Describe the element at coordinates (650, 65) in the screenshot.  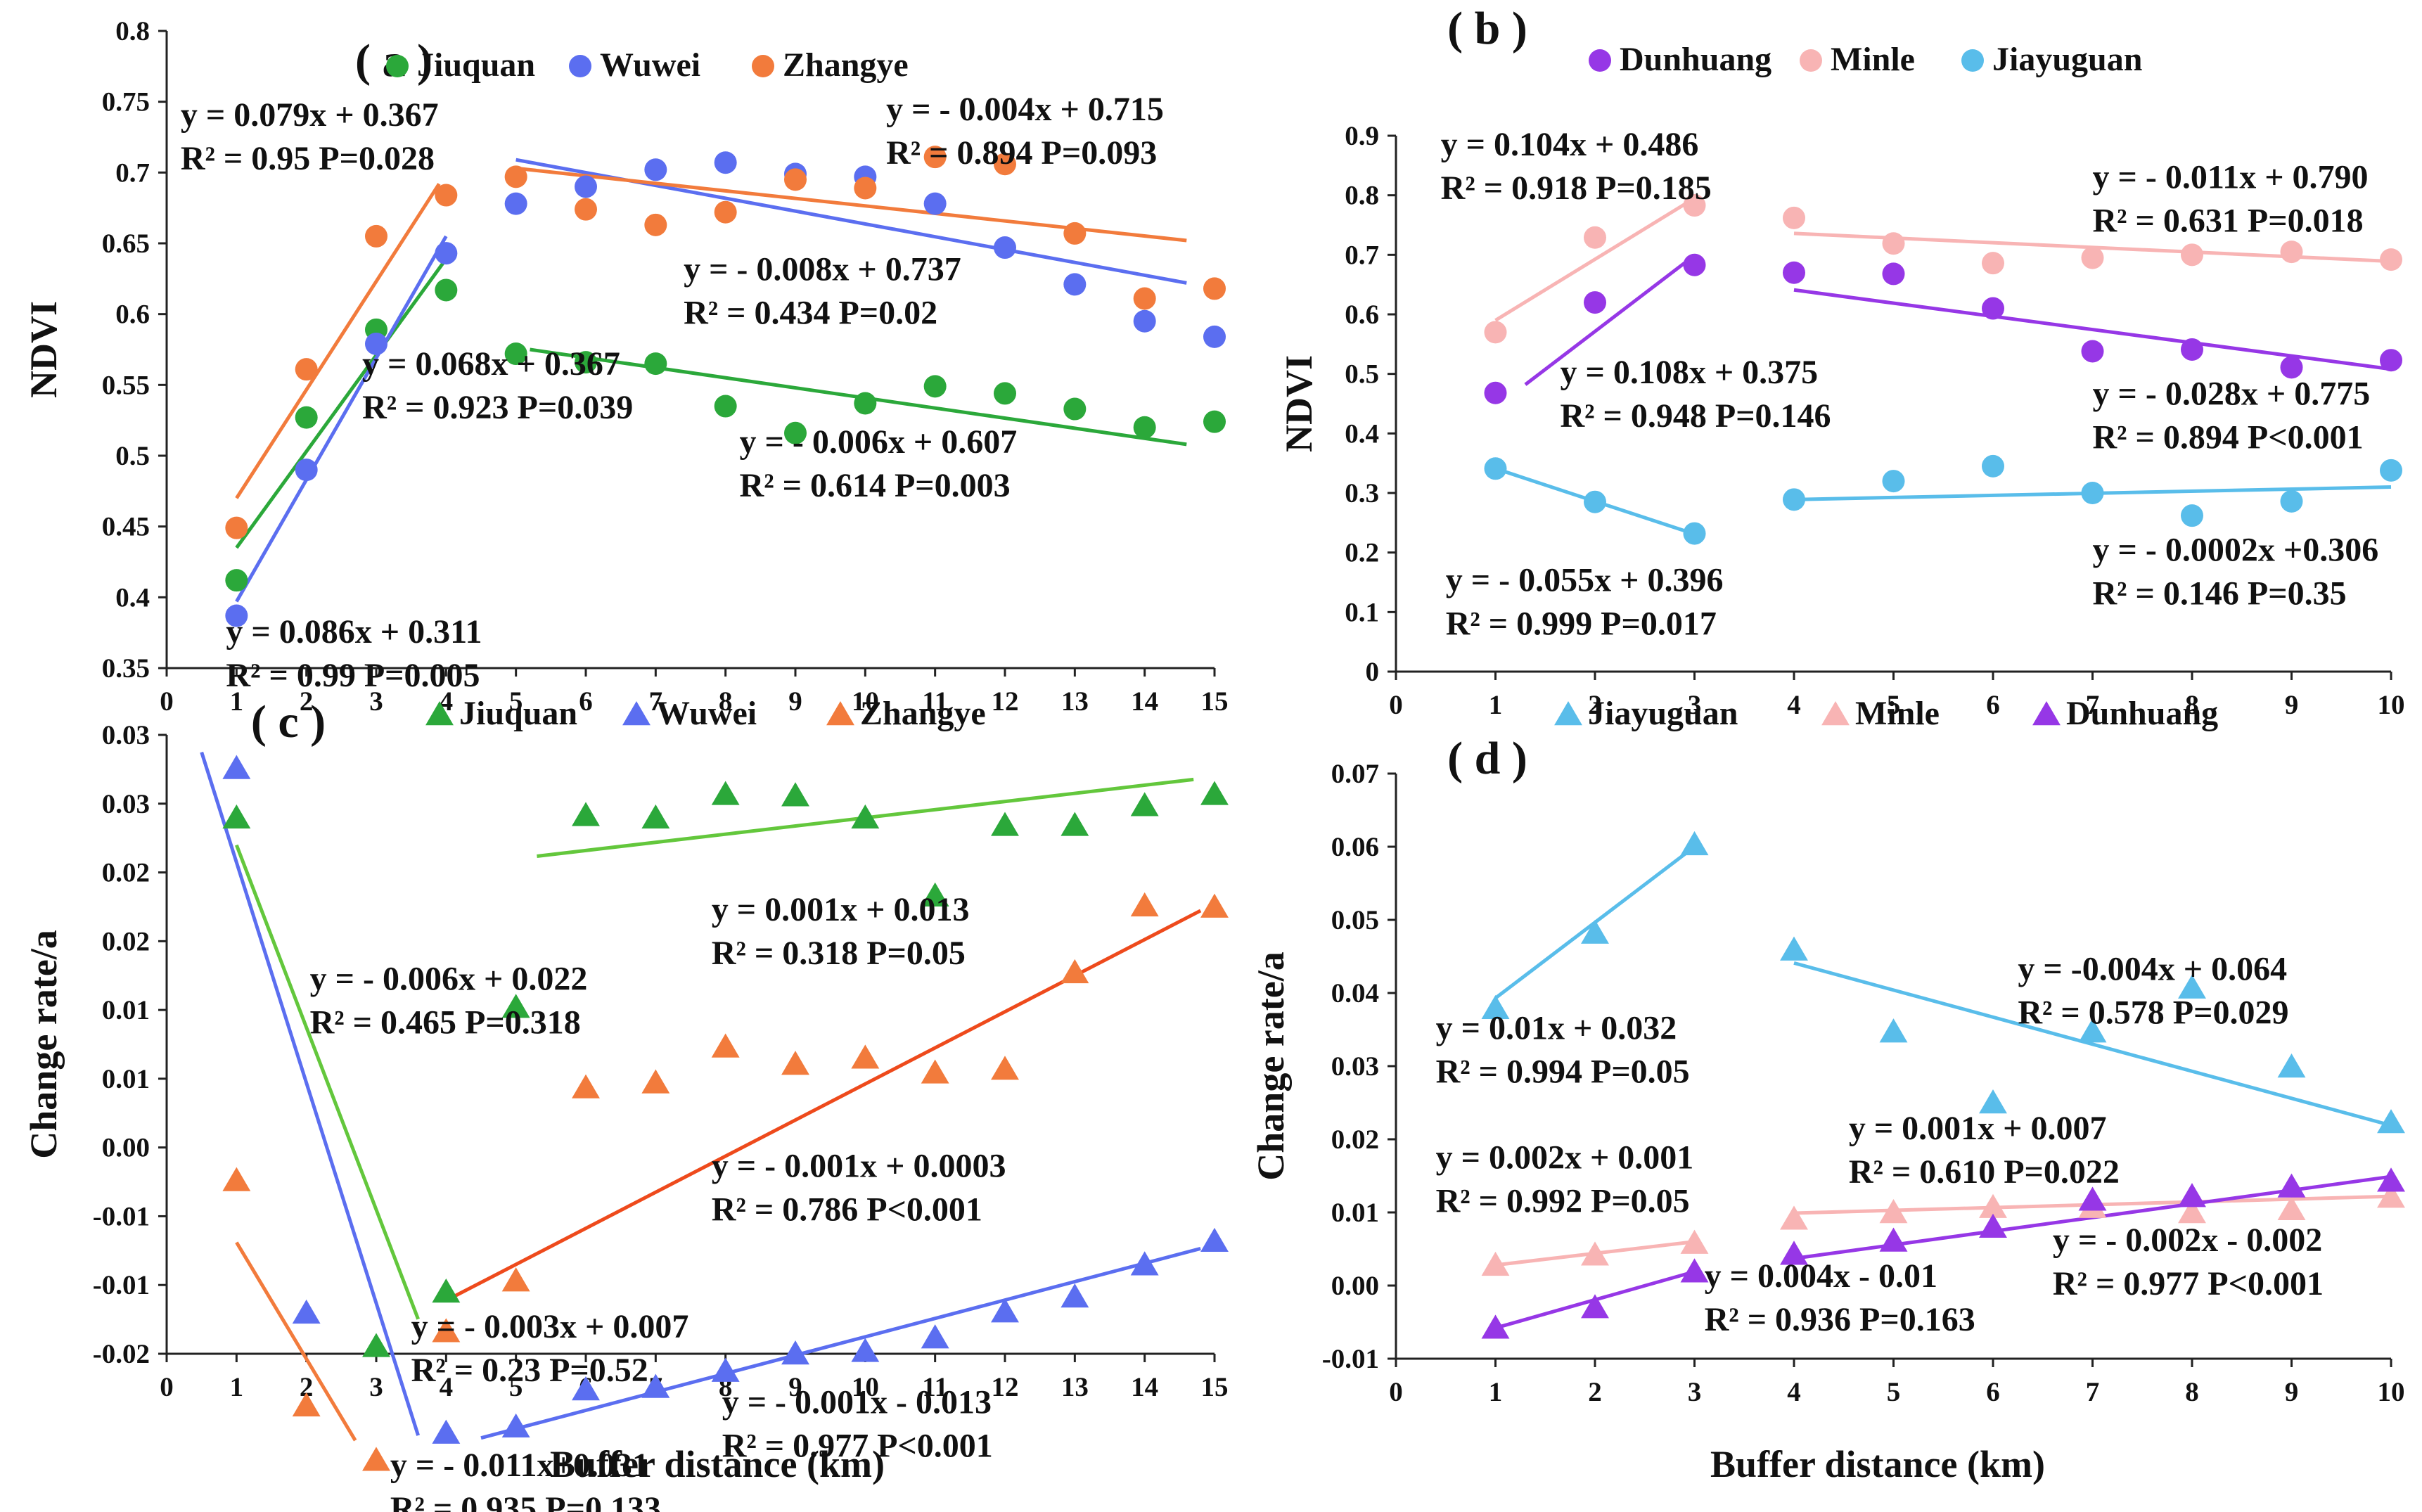
I see `legend-label: Wuwei` at that location.